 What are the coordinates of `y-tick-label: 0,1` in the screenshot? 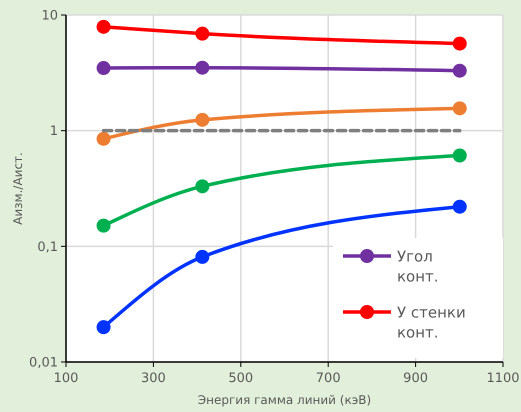 It's located at (47, 247).